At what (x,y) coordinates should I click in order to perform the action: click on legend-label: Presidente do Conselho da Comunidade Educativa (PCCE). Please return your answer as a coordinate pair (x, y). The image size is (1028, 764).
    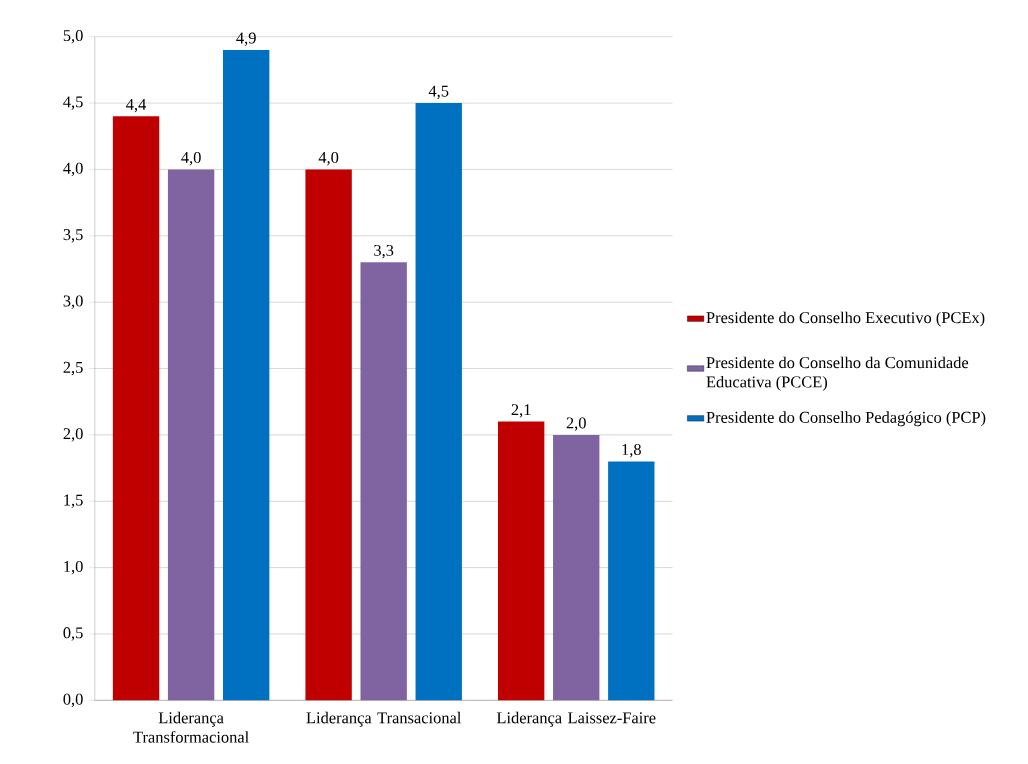
    Looking at the image, I should click on (837, 373).